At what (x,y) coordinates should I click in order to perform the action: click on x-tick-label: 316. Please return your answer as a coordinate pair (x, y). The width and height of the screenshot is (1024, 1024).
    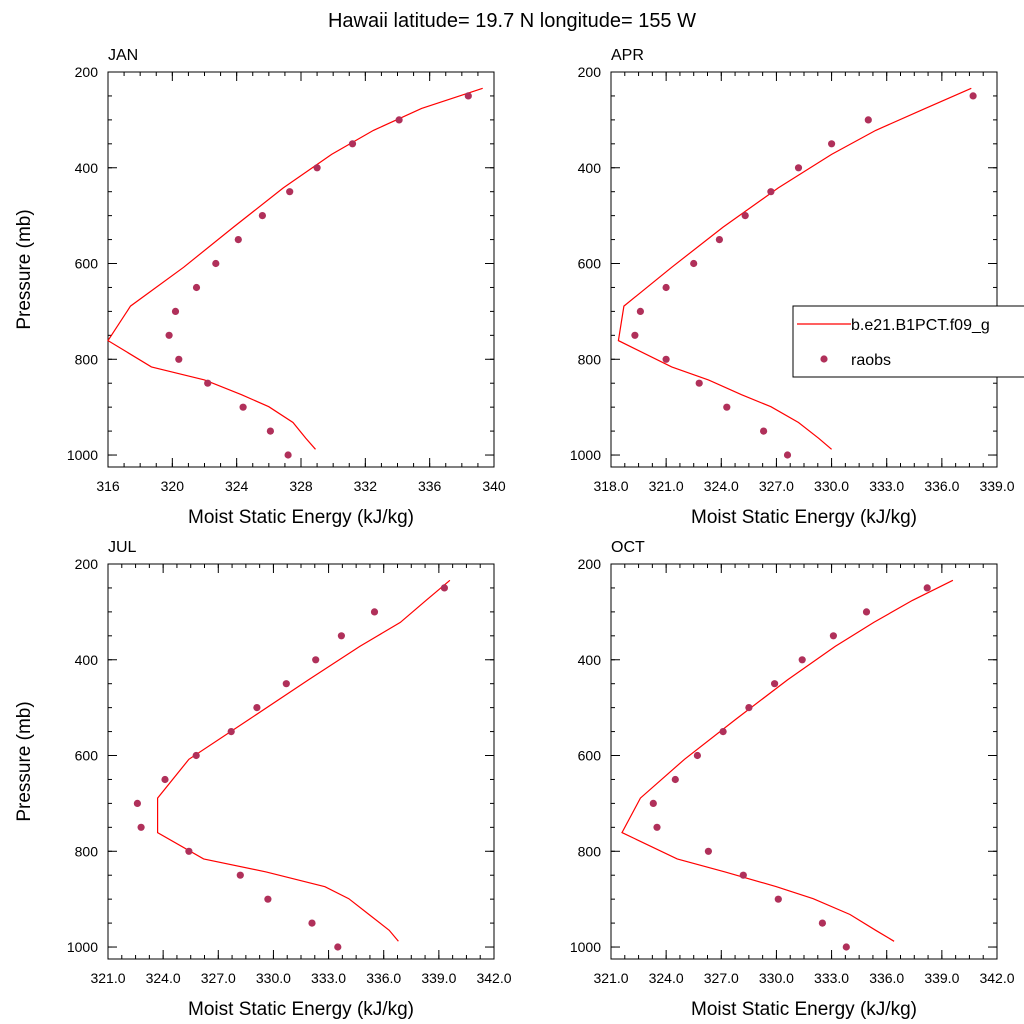
    Looking at the image, I should click on (108, 486).